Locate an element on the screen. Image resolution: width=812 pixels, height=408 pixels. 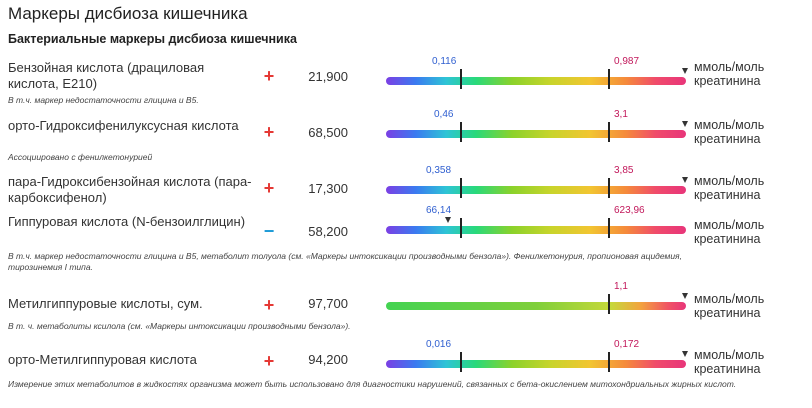
high-limit-label: 3,1 is located at coordinates (621, 114).